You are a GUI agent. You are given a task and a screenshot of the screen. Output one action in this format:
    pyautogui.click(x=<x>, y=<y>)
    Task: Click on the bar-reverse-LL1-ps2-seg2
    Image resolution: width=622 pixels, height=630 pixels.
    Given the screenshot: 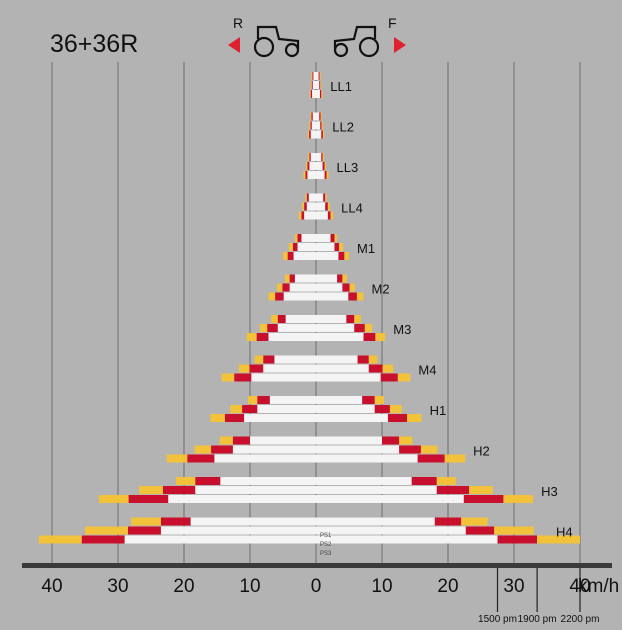 What is the action you would take?
    pyautogui.click(x=312, y=85)
    